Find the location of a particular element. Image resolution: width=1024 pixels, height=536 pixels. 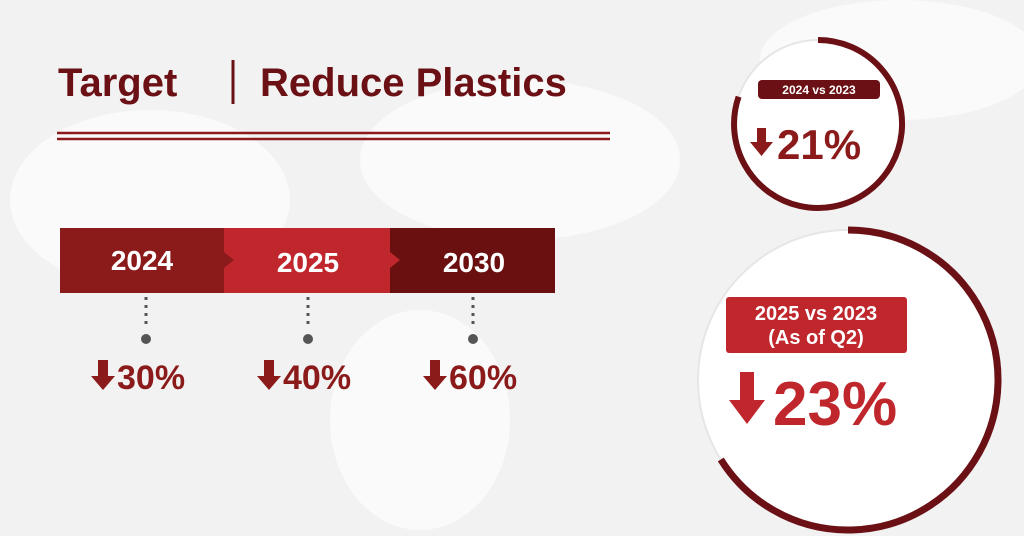

comparison-note: (As of Q2) is located at coordinates (816, 338).